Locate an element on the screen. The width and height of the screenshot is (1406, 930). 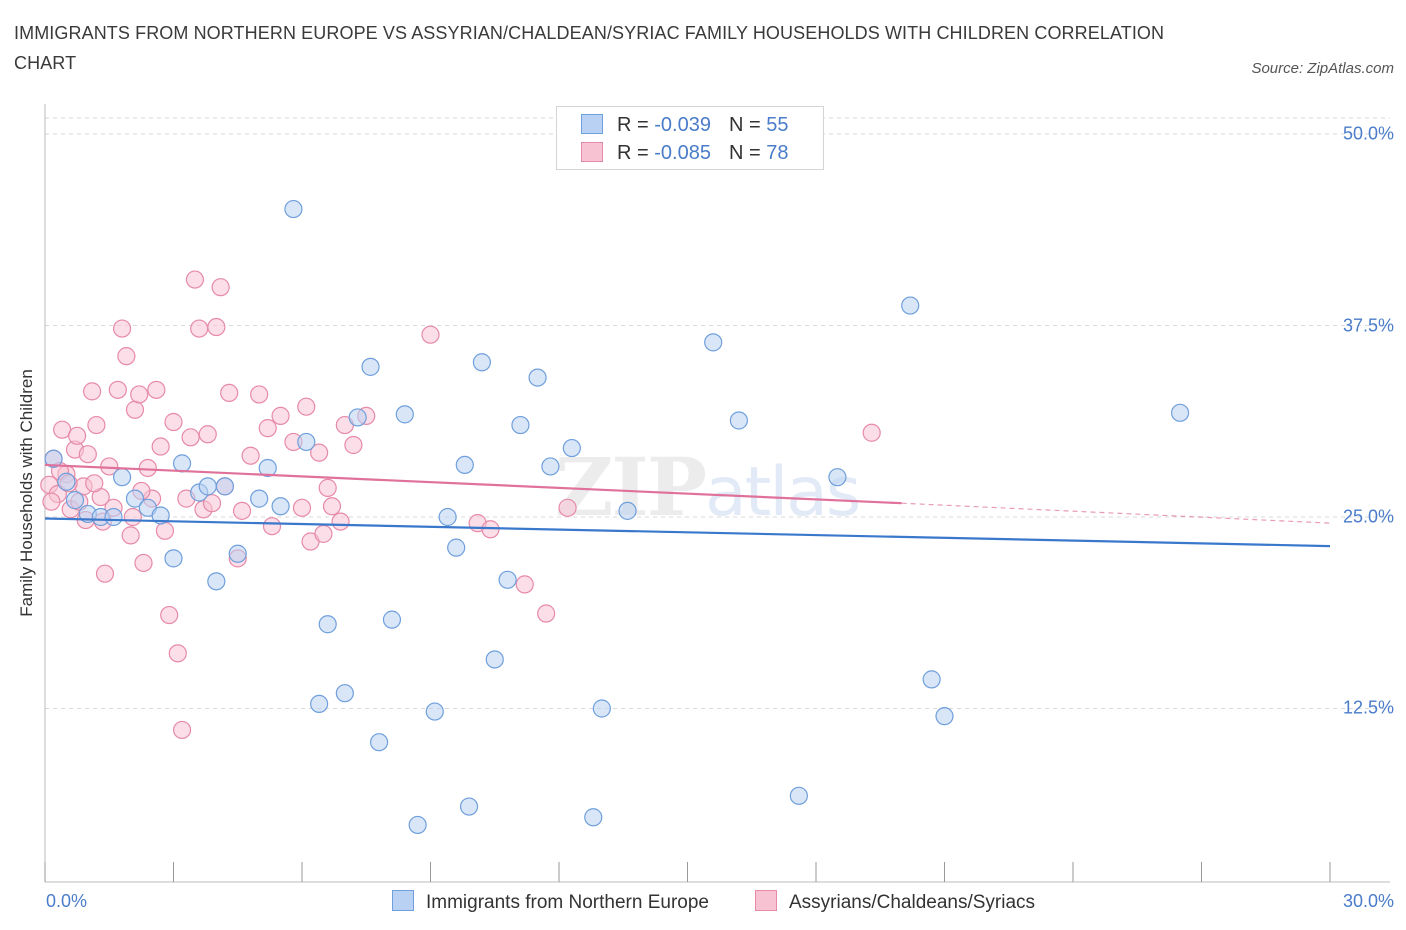
legend-r-value: -0.039 is located at coordinates (682, 125).